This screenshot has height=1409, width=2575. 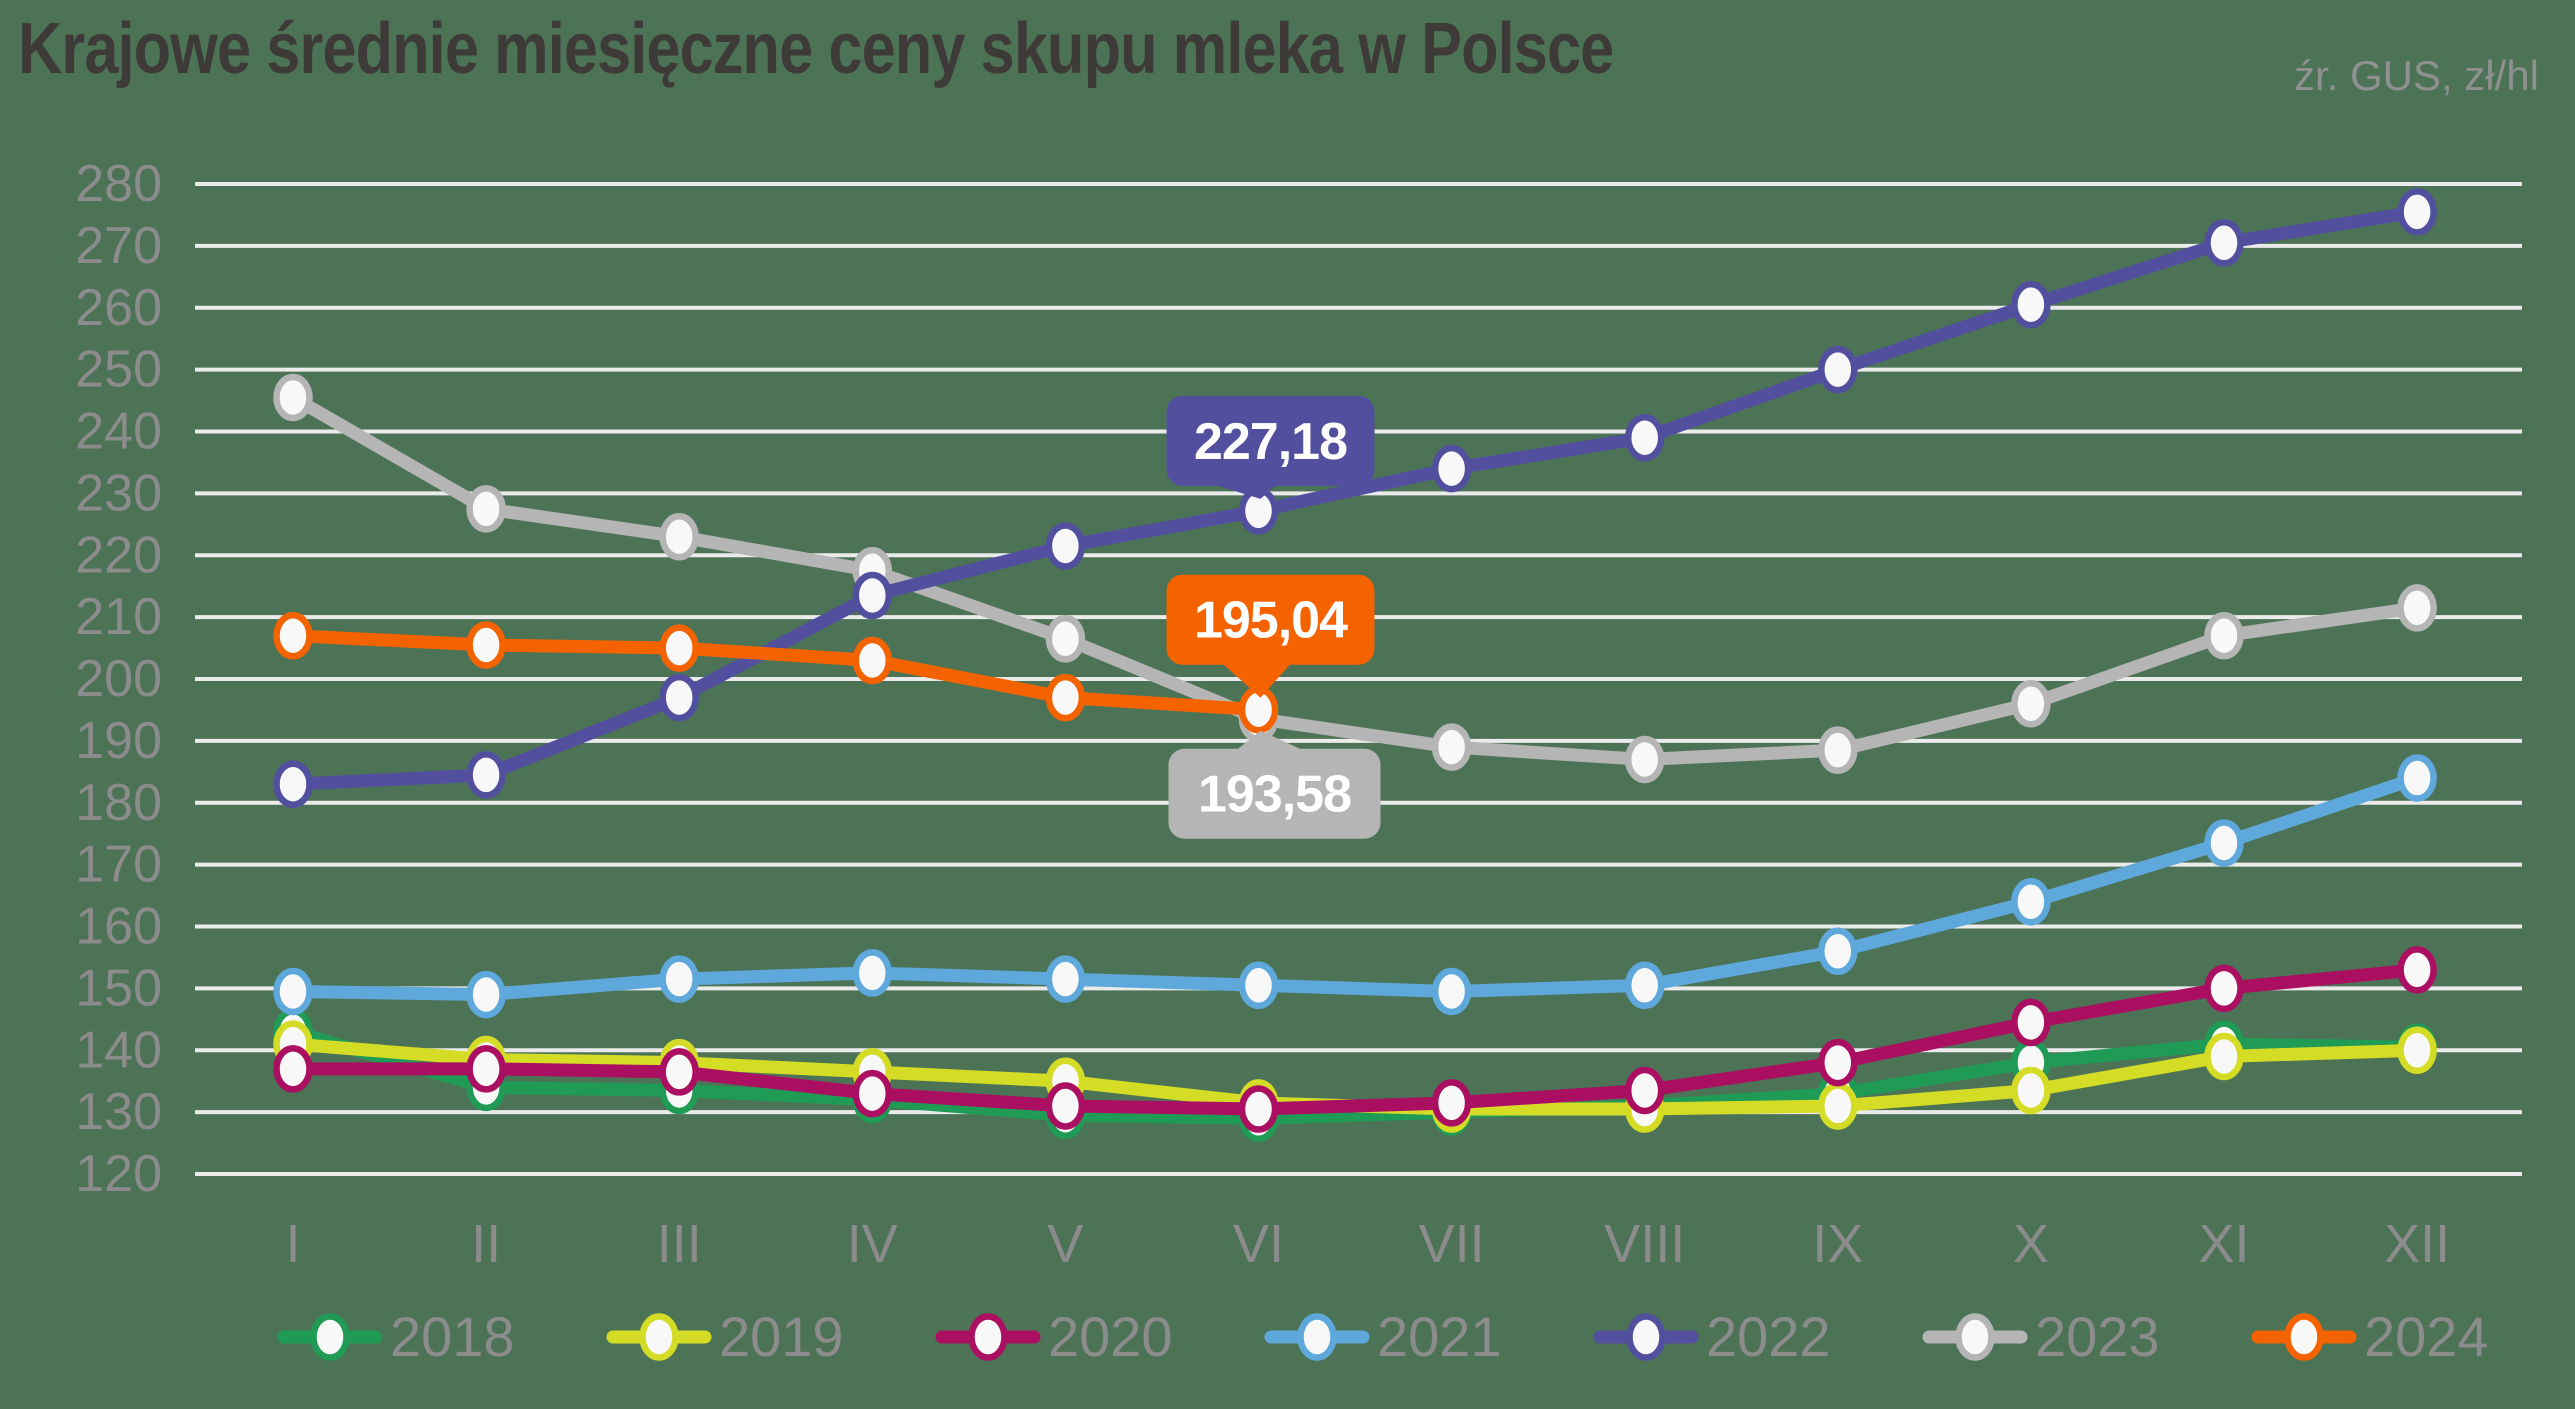 I want to click on x-axis-label-VIII: VIII, so click(x=1644, y=1244).